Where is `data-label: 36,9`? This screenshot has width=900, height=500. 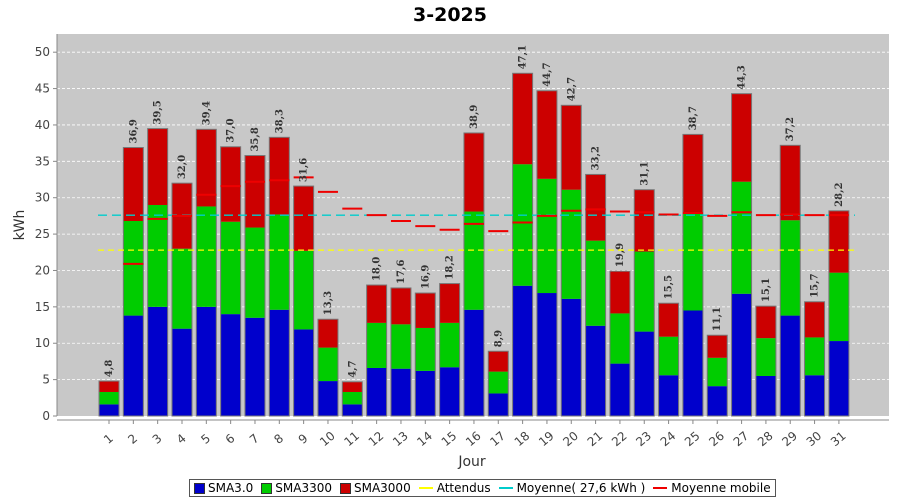 data-label: 36,9 is located at coordinates (133, 131).